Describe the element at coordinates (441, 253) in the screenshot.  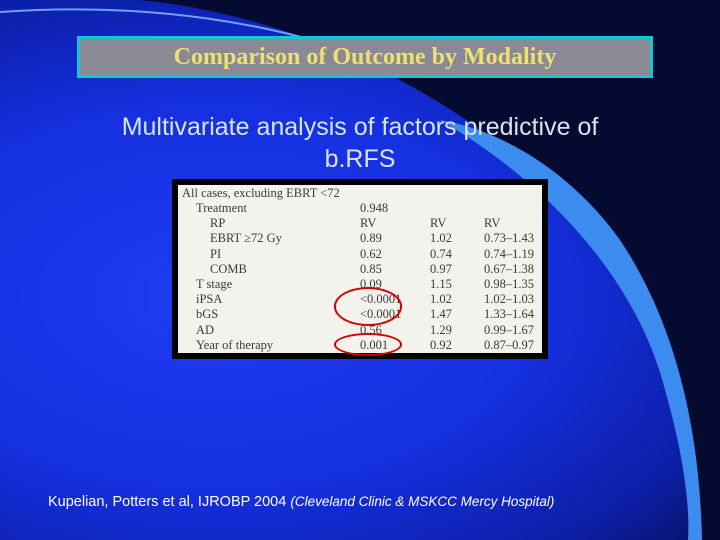
I see `row-value-2: 0.74` at that location.